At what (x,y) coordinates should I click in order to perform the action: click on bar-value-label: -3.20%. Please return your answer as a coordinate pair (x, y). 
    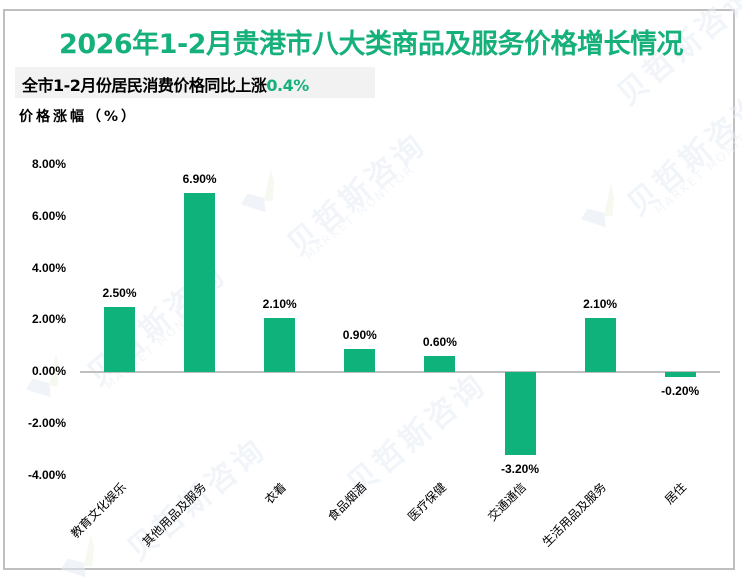
    Looking at the image, I should click on (520, 468).